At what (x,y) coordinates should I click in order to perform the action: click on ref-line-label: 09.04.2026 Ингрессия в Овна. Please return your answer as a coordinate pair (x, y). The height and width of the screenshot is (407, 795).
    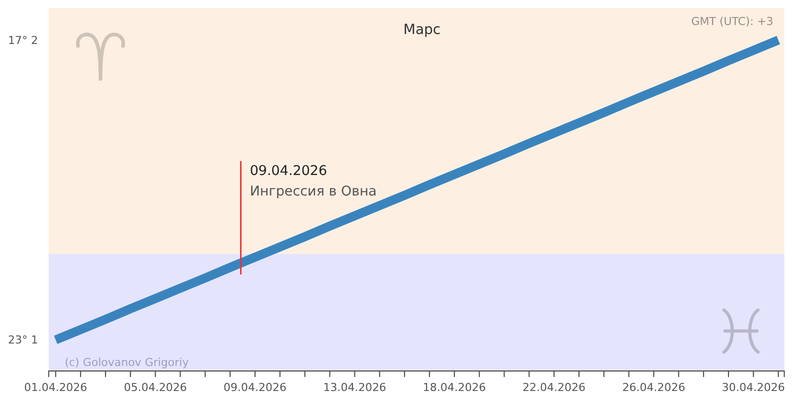
    Looking at the image, I should click on (313, 181).